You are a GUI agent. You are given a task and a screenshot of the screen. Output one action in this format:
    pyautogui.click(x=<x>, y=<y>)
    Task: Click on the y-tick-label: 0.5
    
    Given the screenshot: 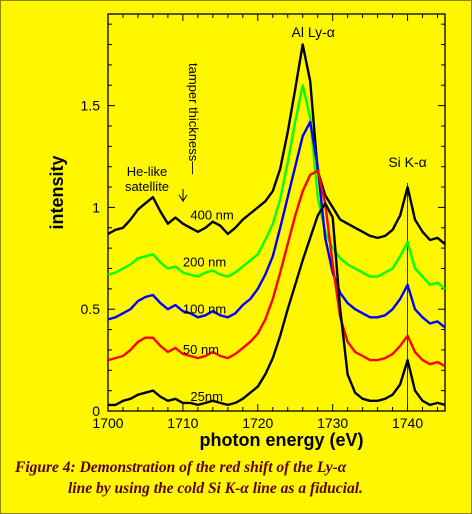 What is the action you would take?
    pyautogui.click(x=91, y=309)
    